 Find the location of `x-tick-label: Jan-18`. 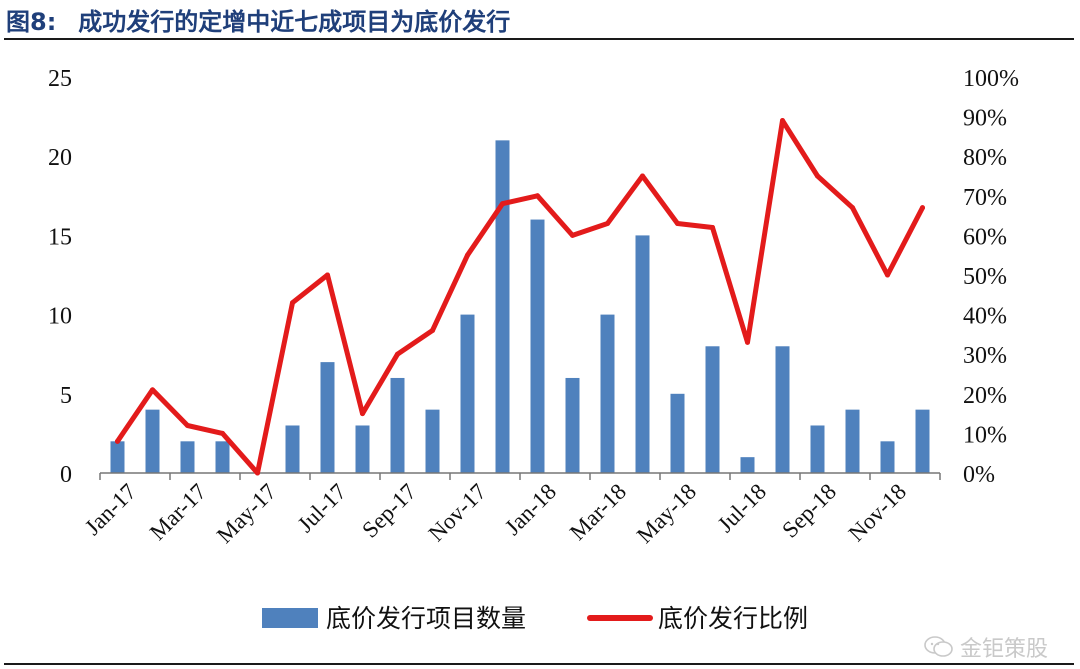

x-tick-label: Jan-18 is located at coordinates (530, 509).